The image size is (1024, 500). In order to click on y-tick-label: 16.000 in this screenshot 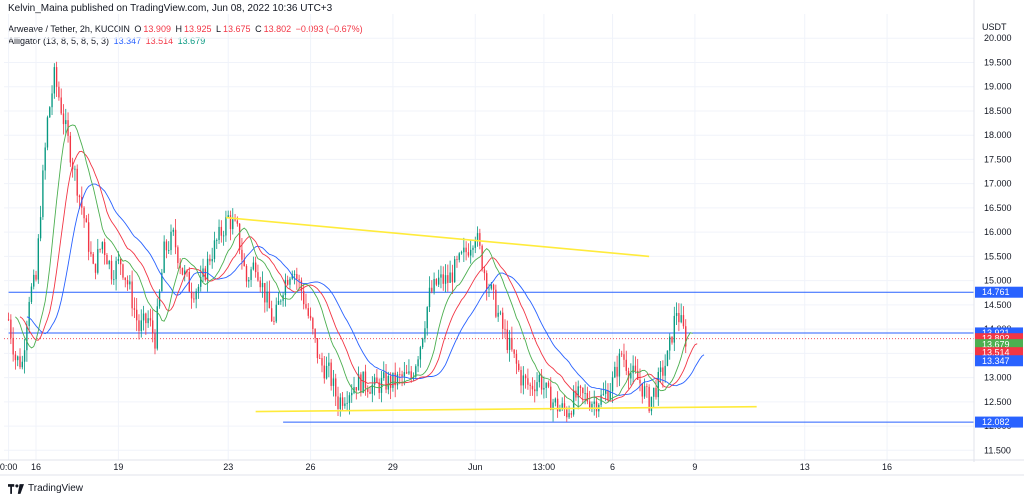, I will do `click(998, 232)`.